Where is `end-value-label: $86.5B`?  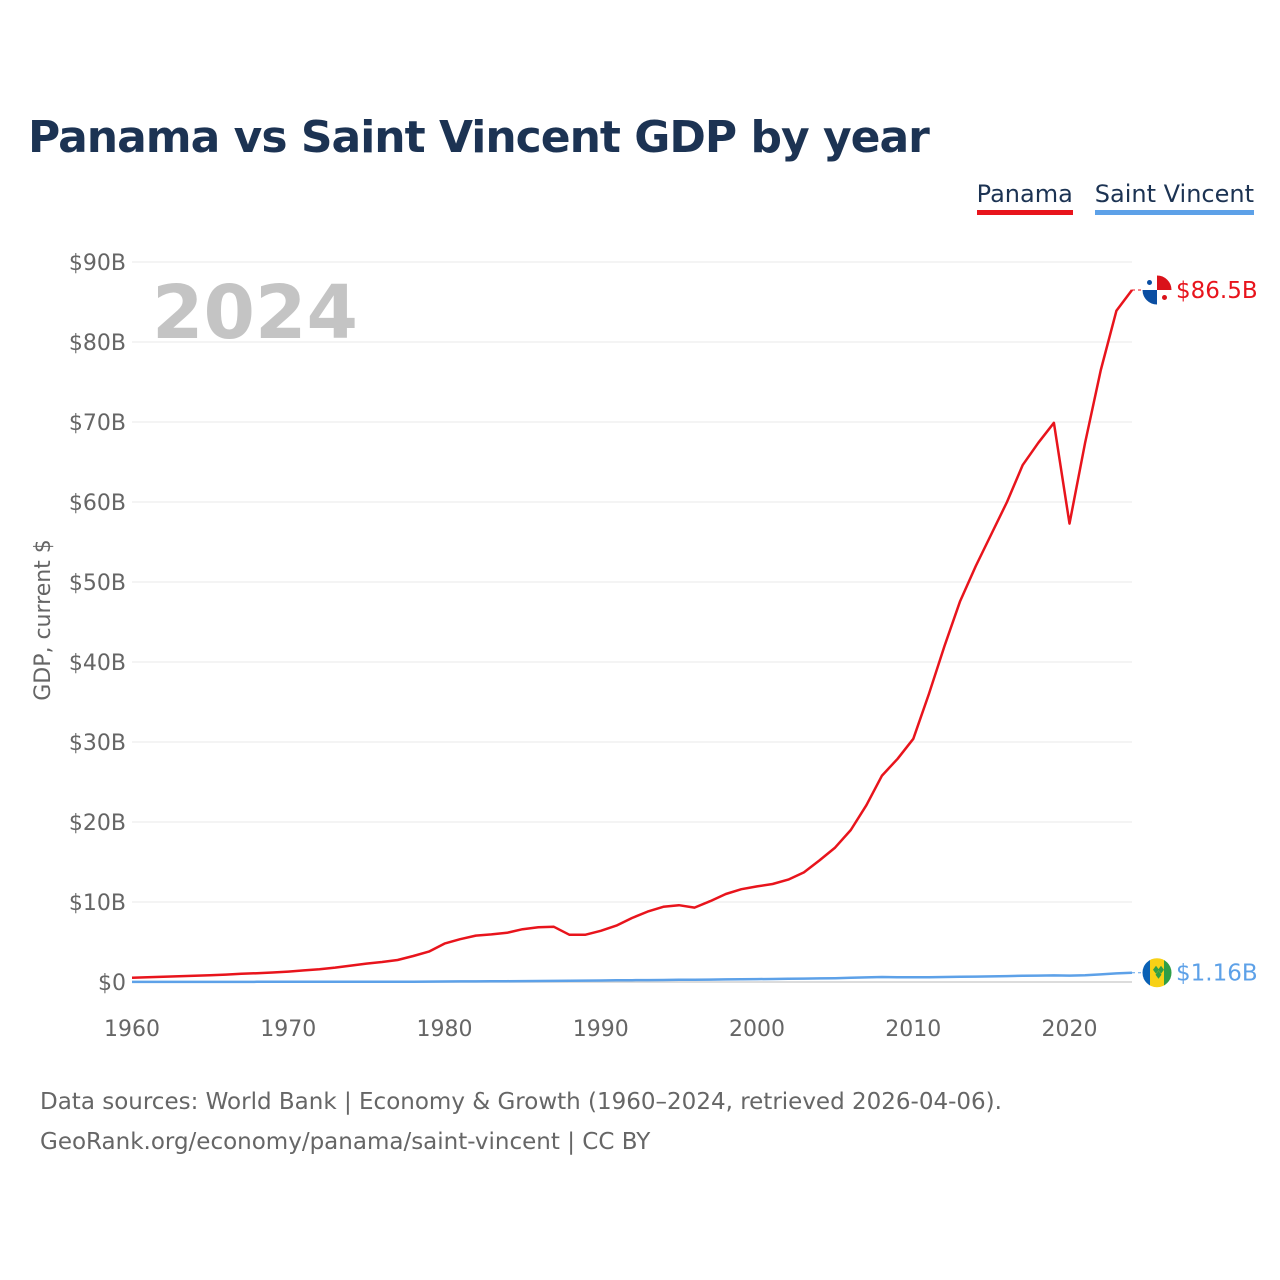 end-value-label: $86.5B is located at coordinates (1217, 291).